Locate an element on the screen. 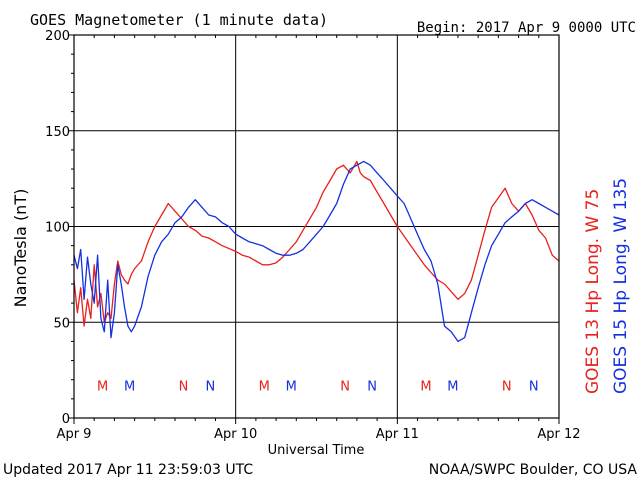 The width and height of the screenshot is (640, 480). y-tick-label: 150 is located at coordinates (57, 132).